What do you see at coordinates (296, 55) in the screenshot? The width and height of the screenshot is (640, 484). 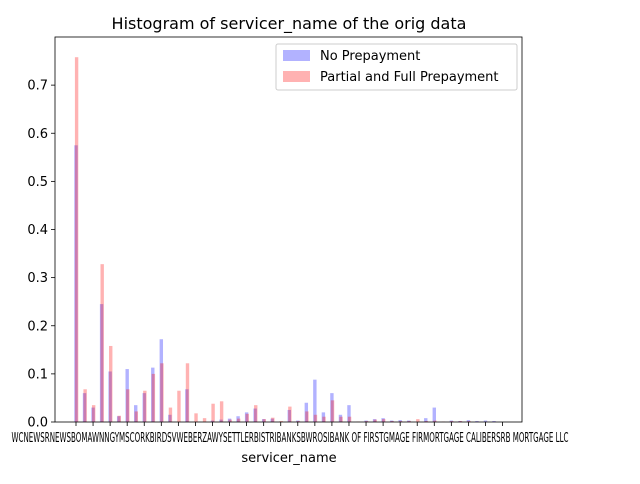 I see `legend-swatch-no-prepayment` at bounding box center [296, 55].